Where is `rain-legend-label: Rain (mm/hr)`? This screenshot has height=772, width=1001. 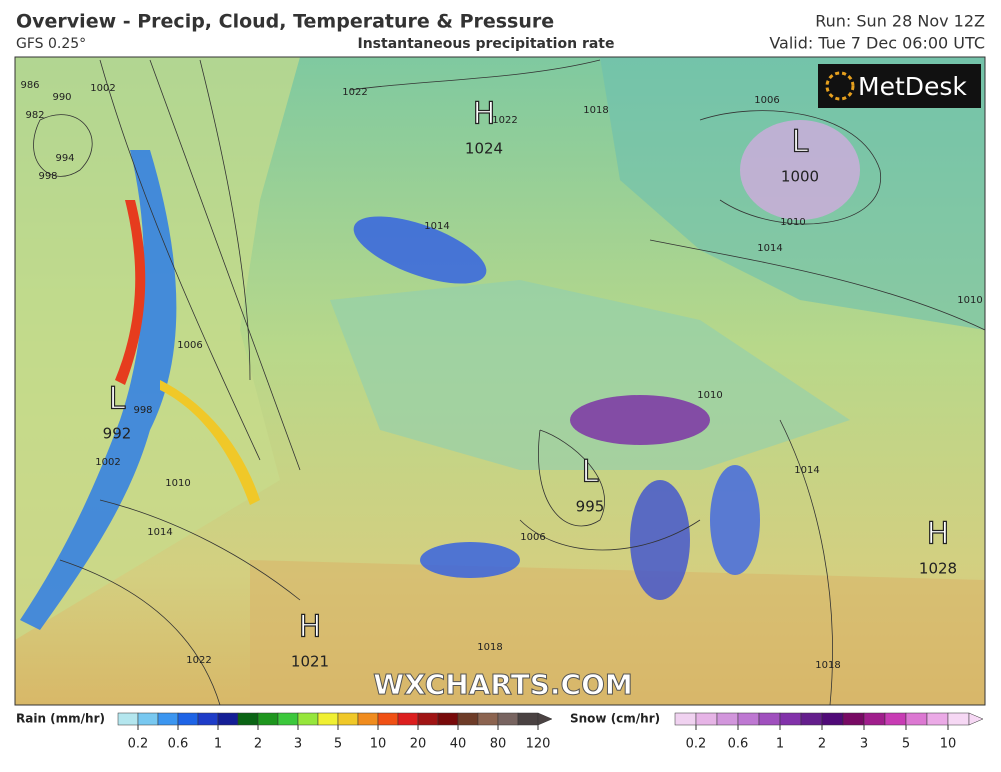
rain-legend-label: Rain (mm/hr) is located at coordinates (60, 719).